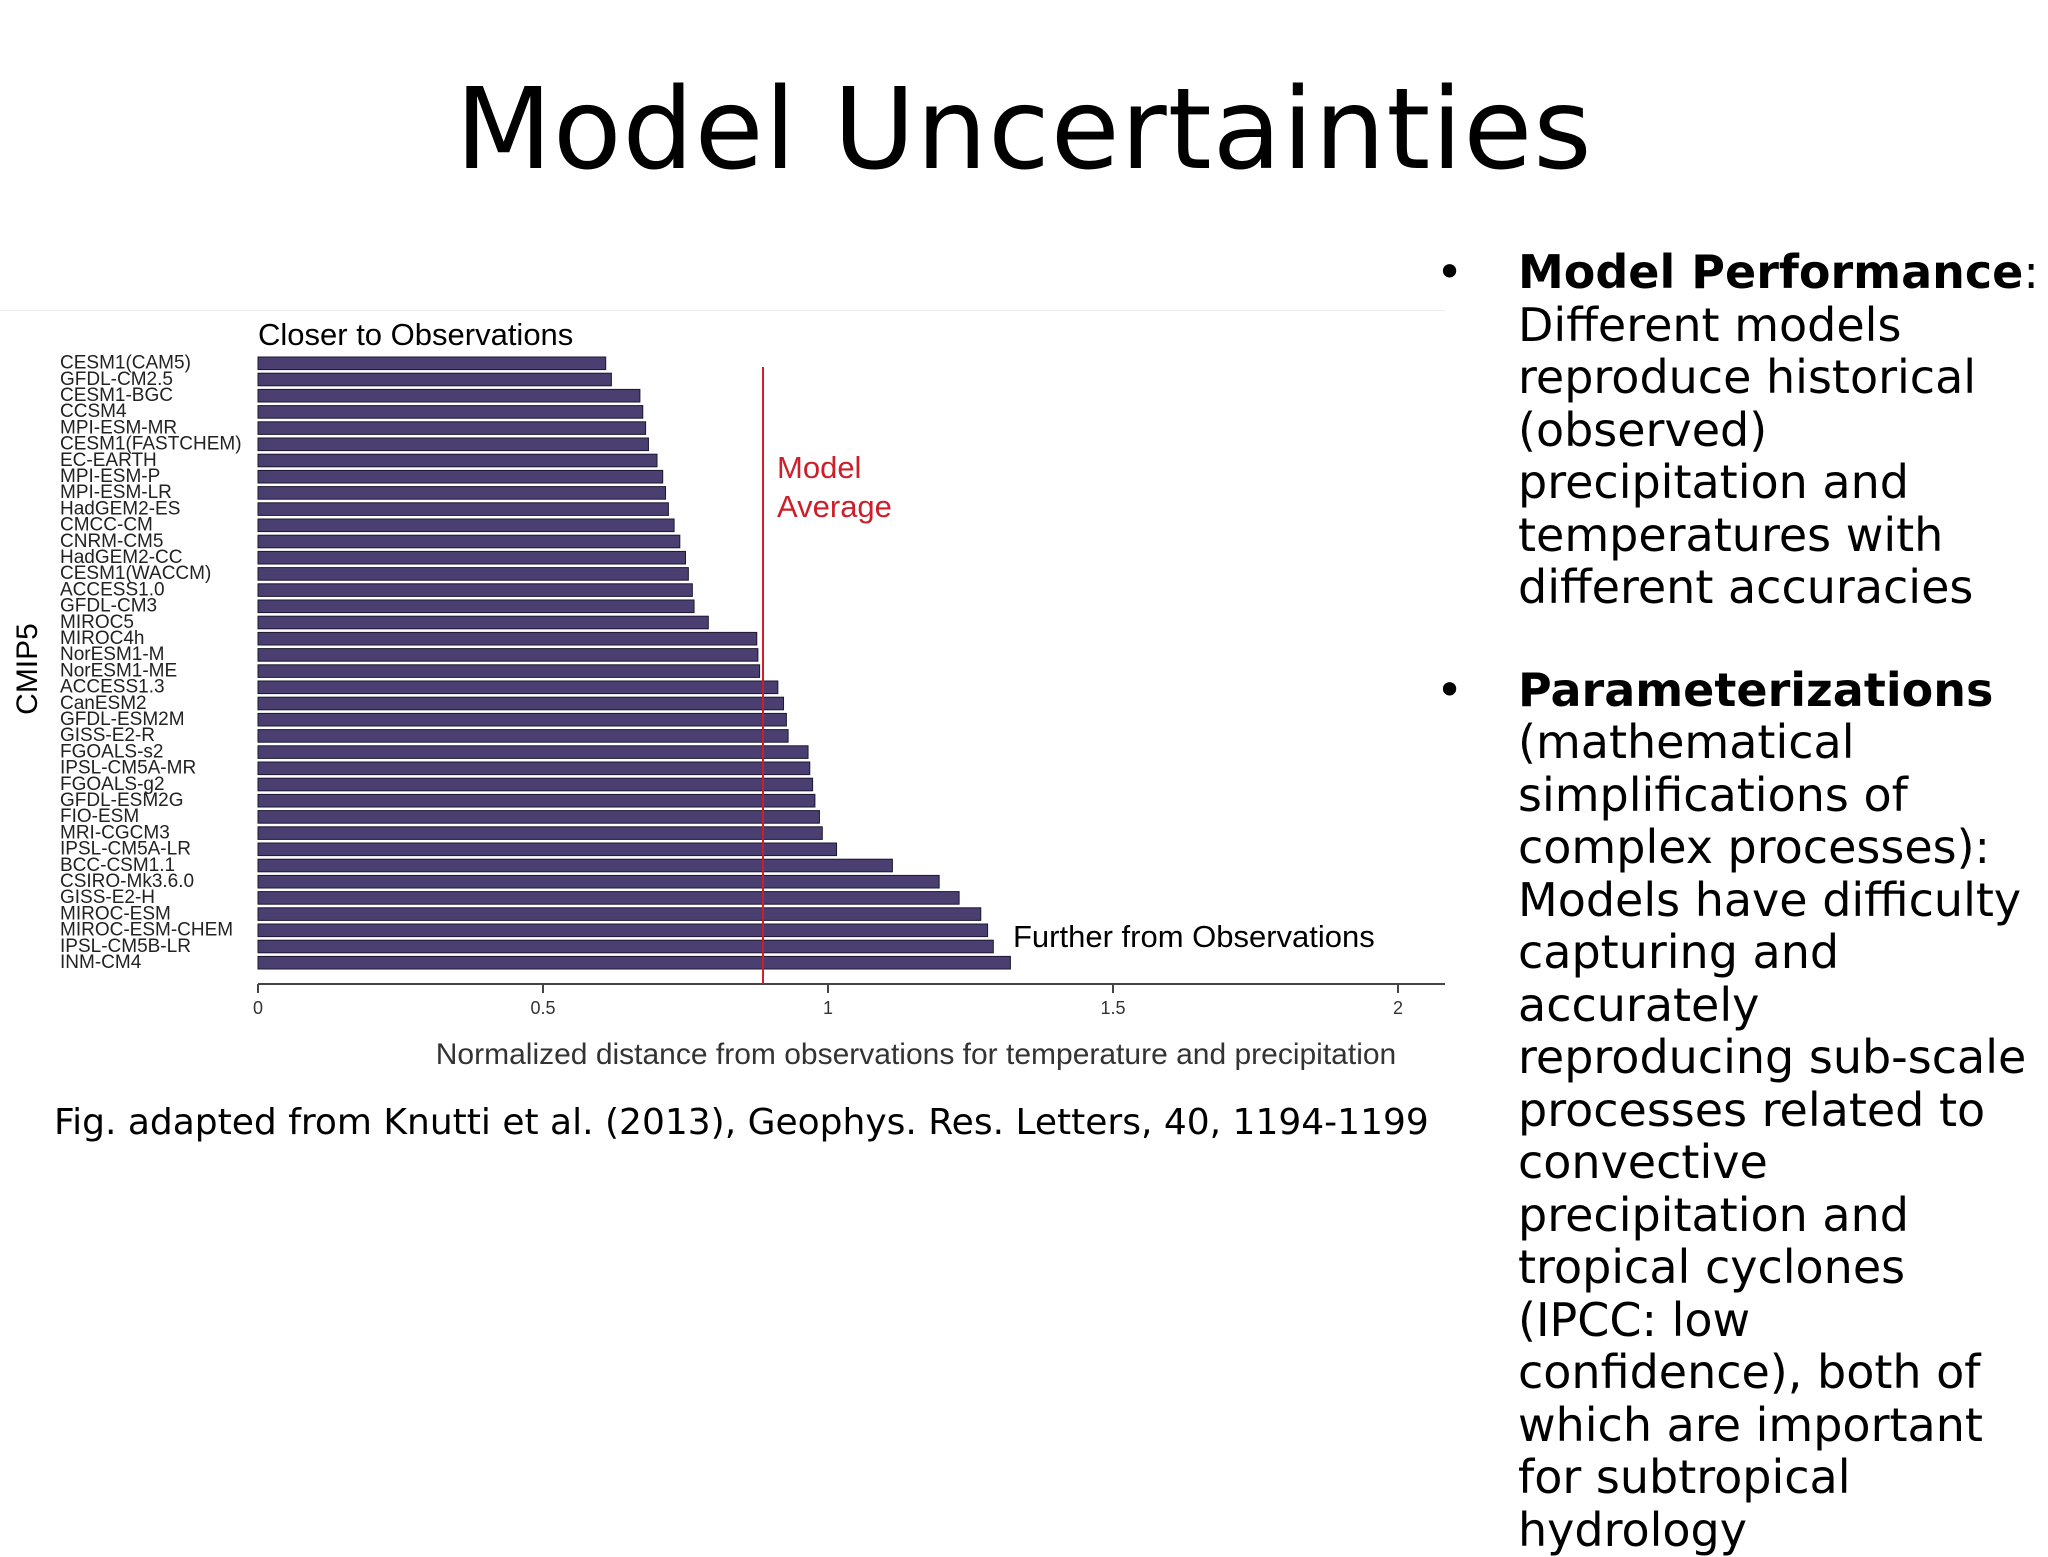 The width and height of the screenshot is (2048, 1557). Describe the element at coordinates (122, 719) in the screenshot. I see `category-label: GFDL-ESM2M` at that location.